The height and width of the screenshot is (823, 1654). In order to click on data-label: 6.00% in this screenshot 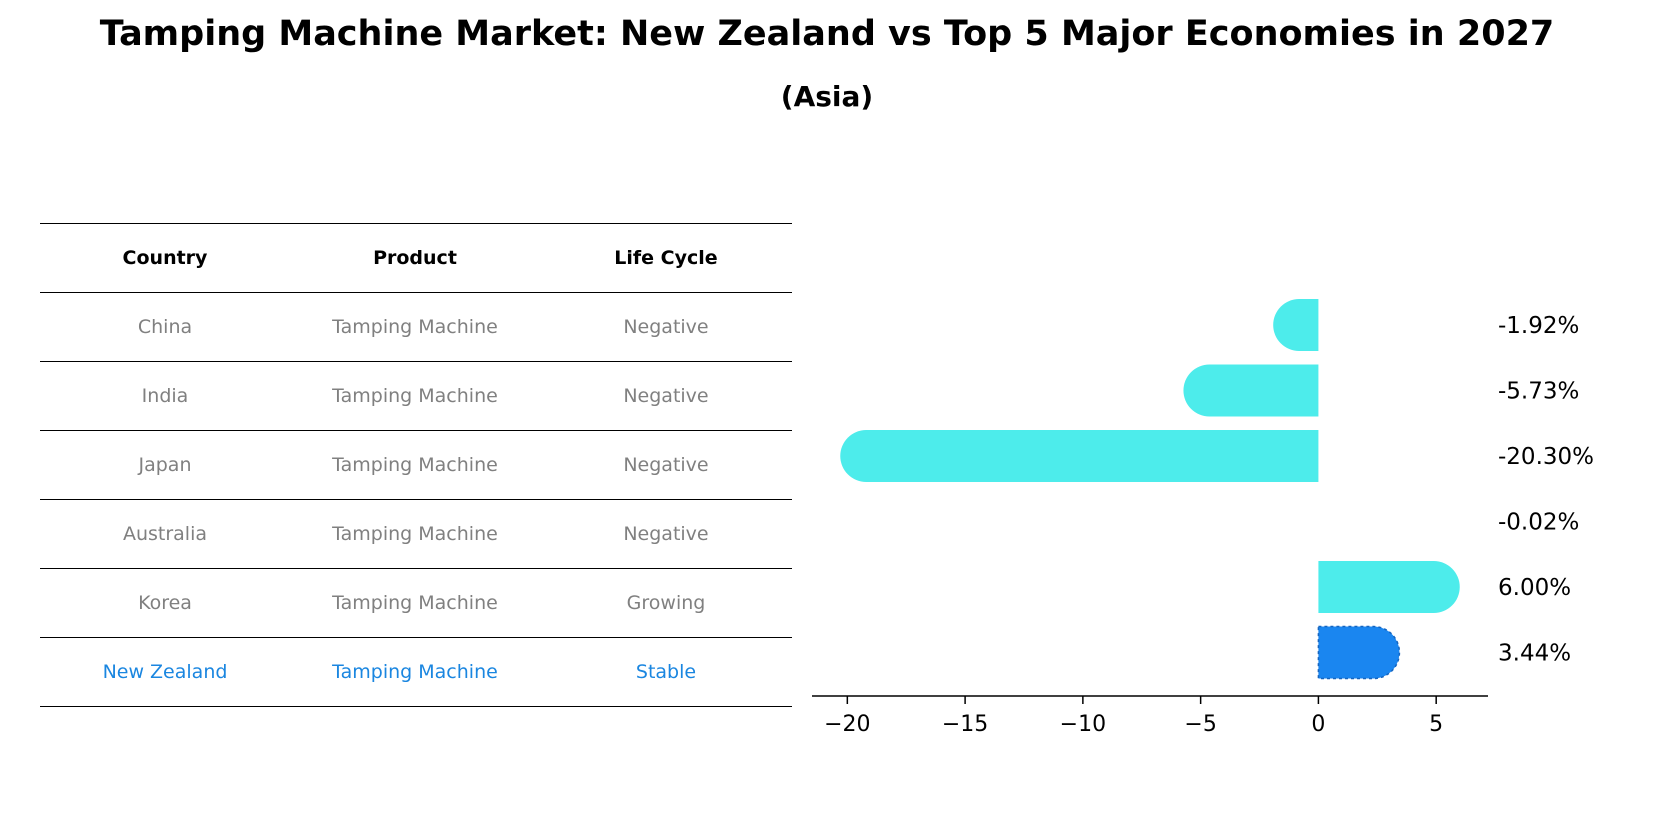, I will do `click(1534, 588)`.